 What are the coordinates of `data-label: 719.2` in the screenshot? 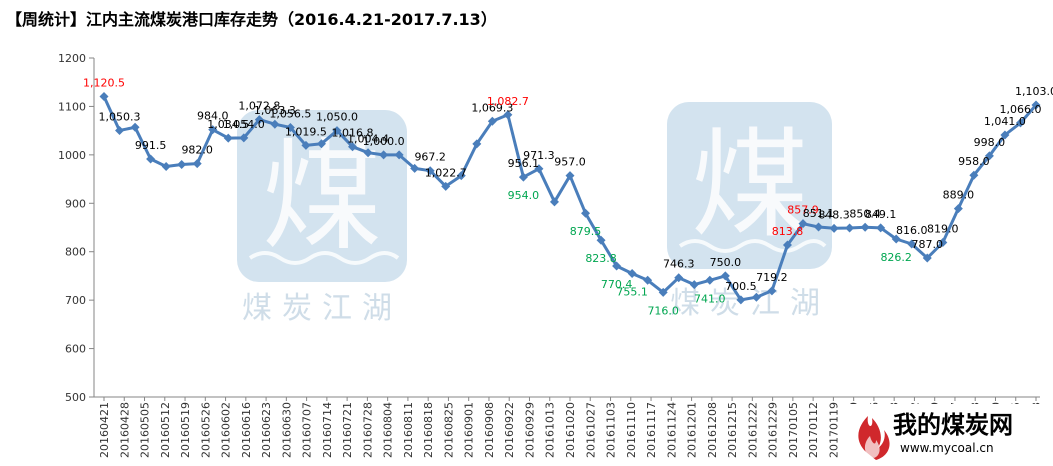 It's located at (772, 277).